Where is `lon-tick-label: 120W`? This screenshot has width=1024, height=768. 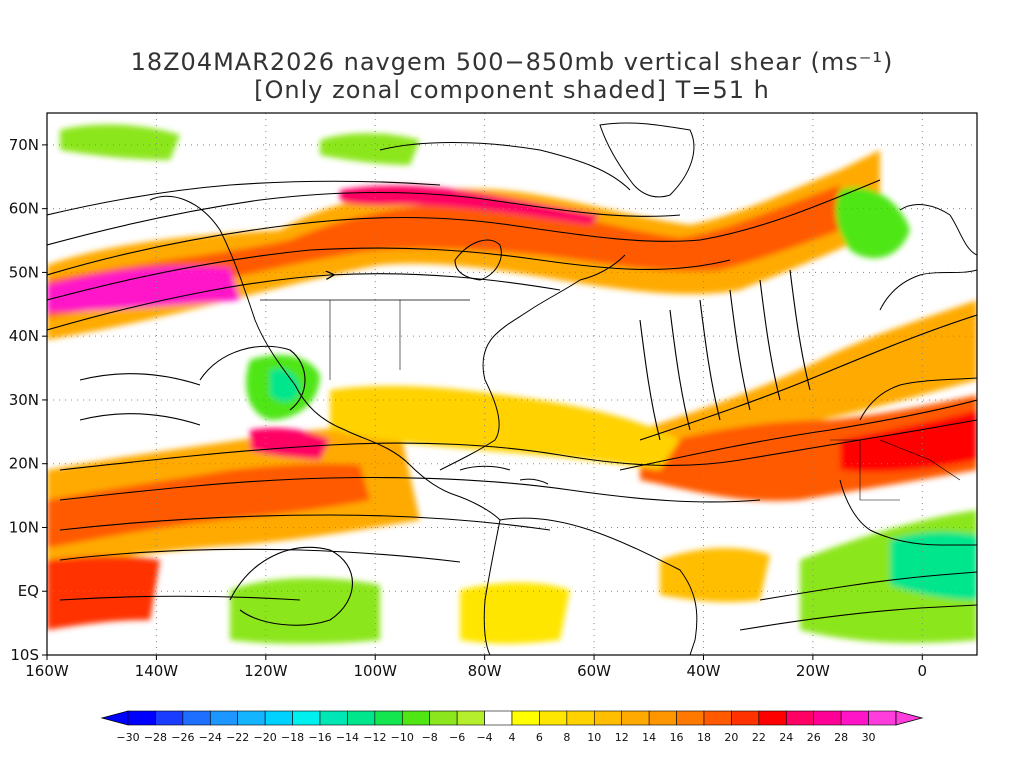 lon-tick-label: 120W is located at coordinates (266, 671).